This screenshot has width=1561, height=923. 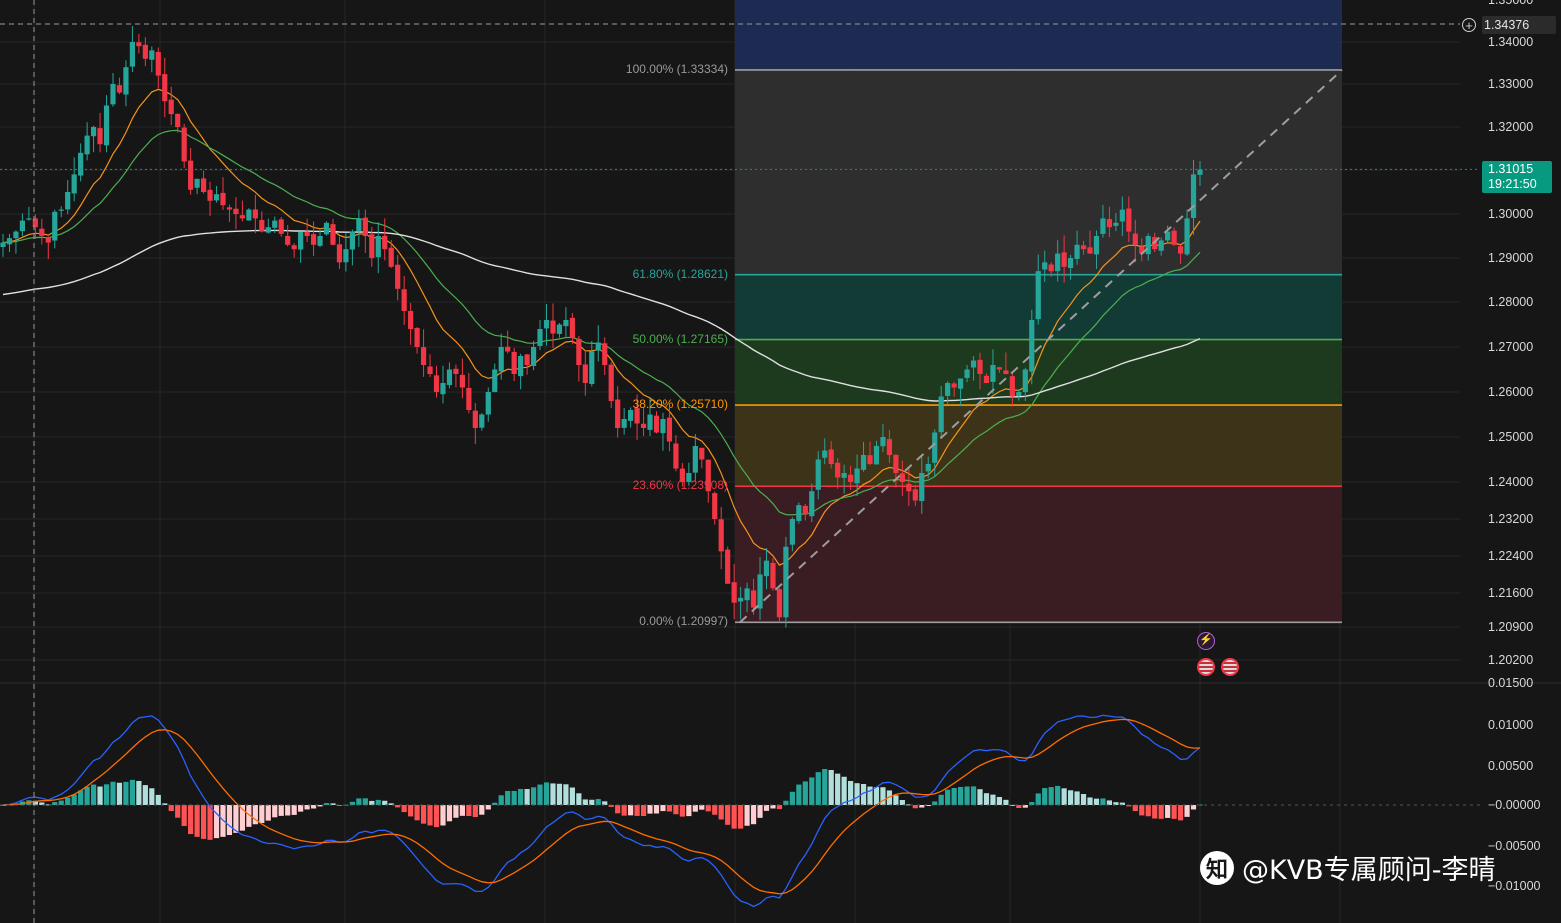 I want to click on ema-slow-line, so click(x=601, y=315).